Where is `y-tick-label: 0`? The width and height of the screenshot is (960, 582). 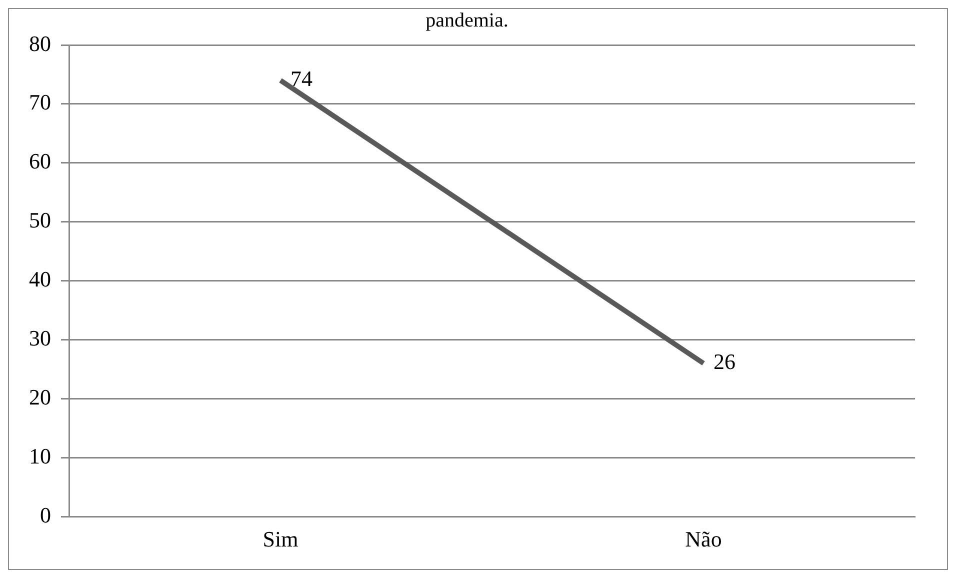
y-tick-label: 0 is located at coordinates (45, 515).